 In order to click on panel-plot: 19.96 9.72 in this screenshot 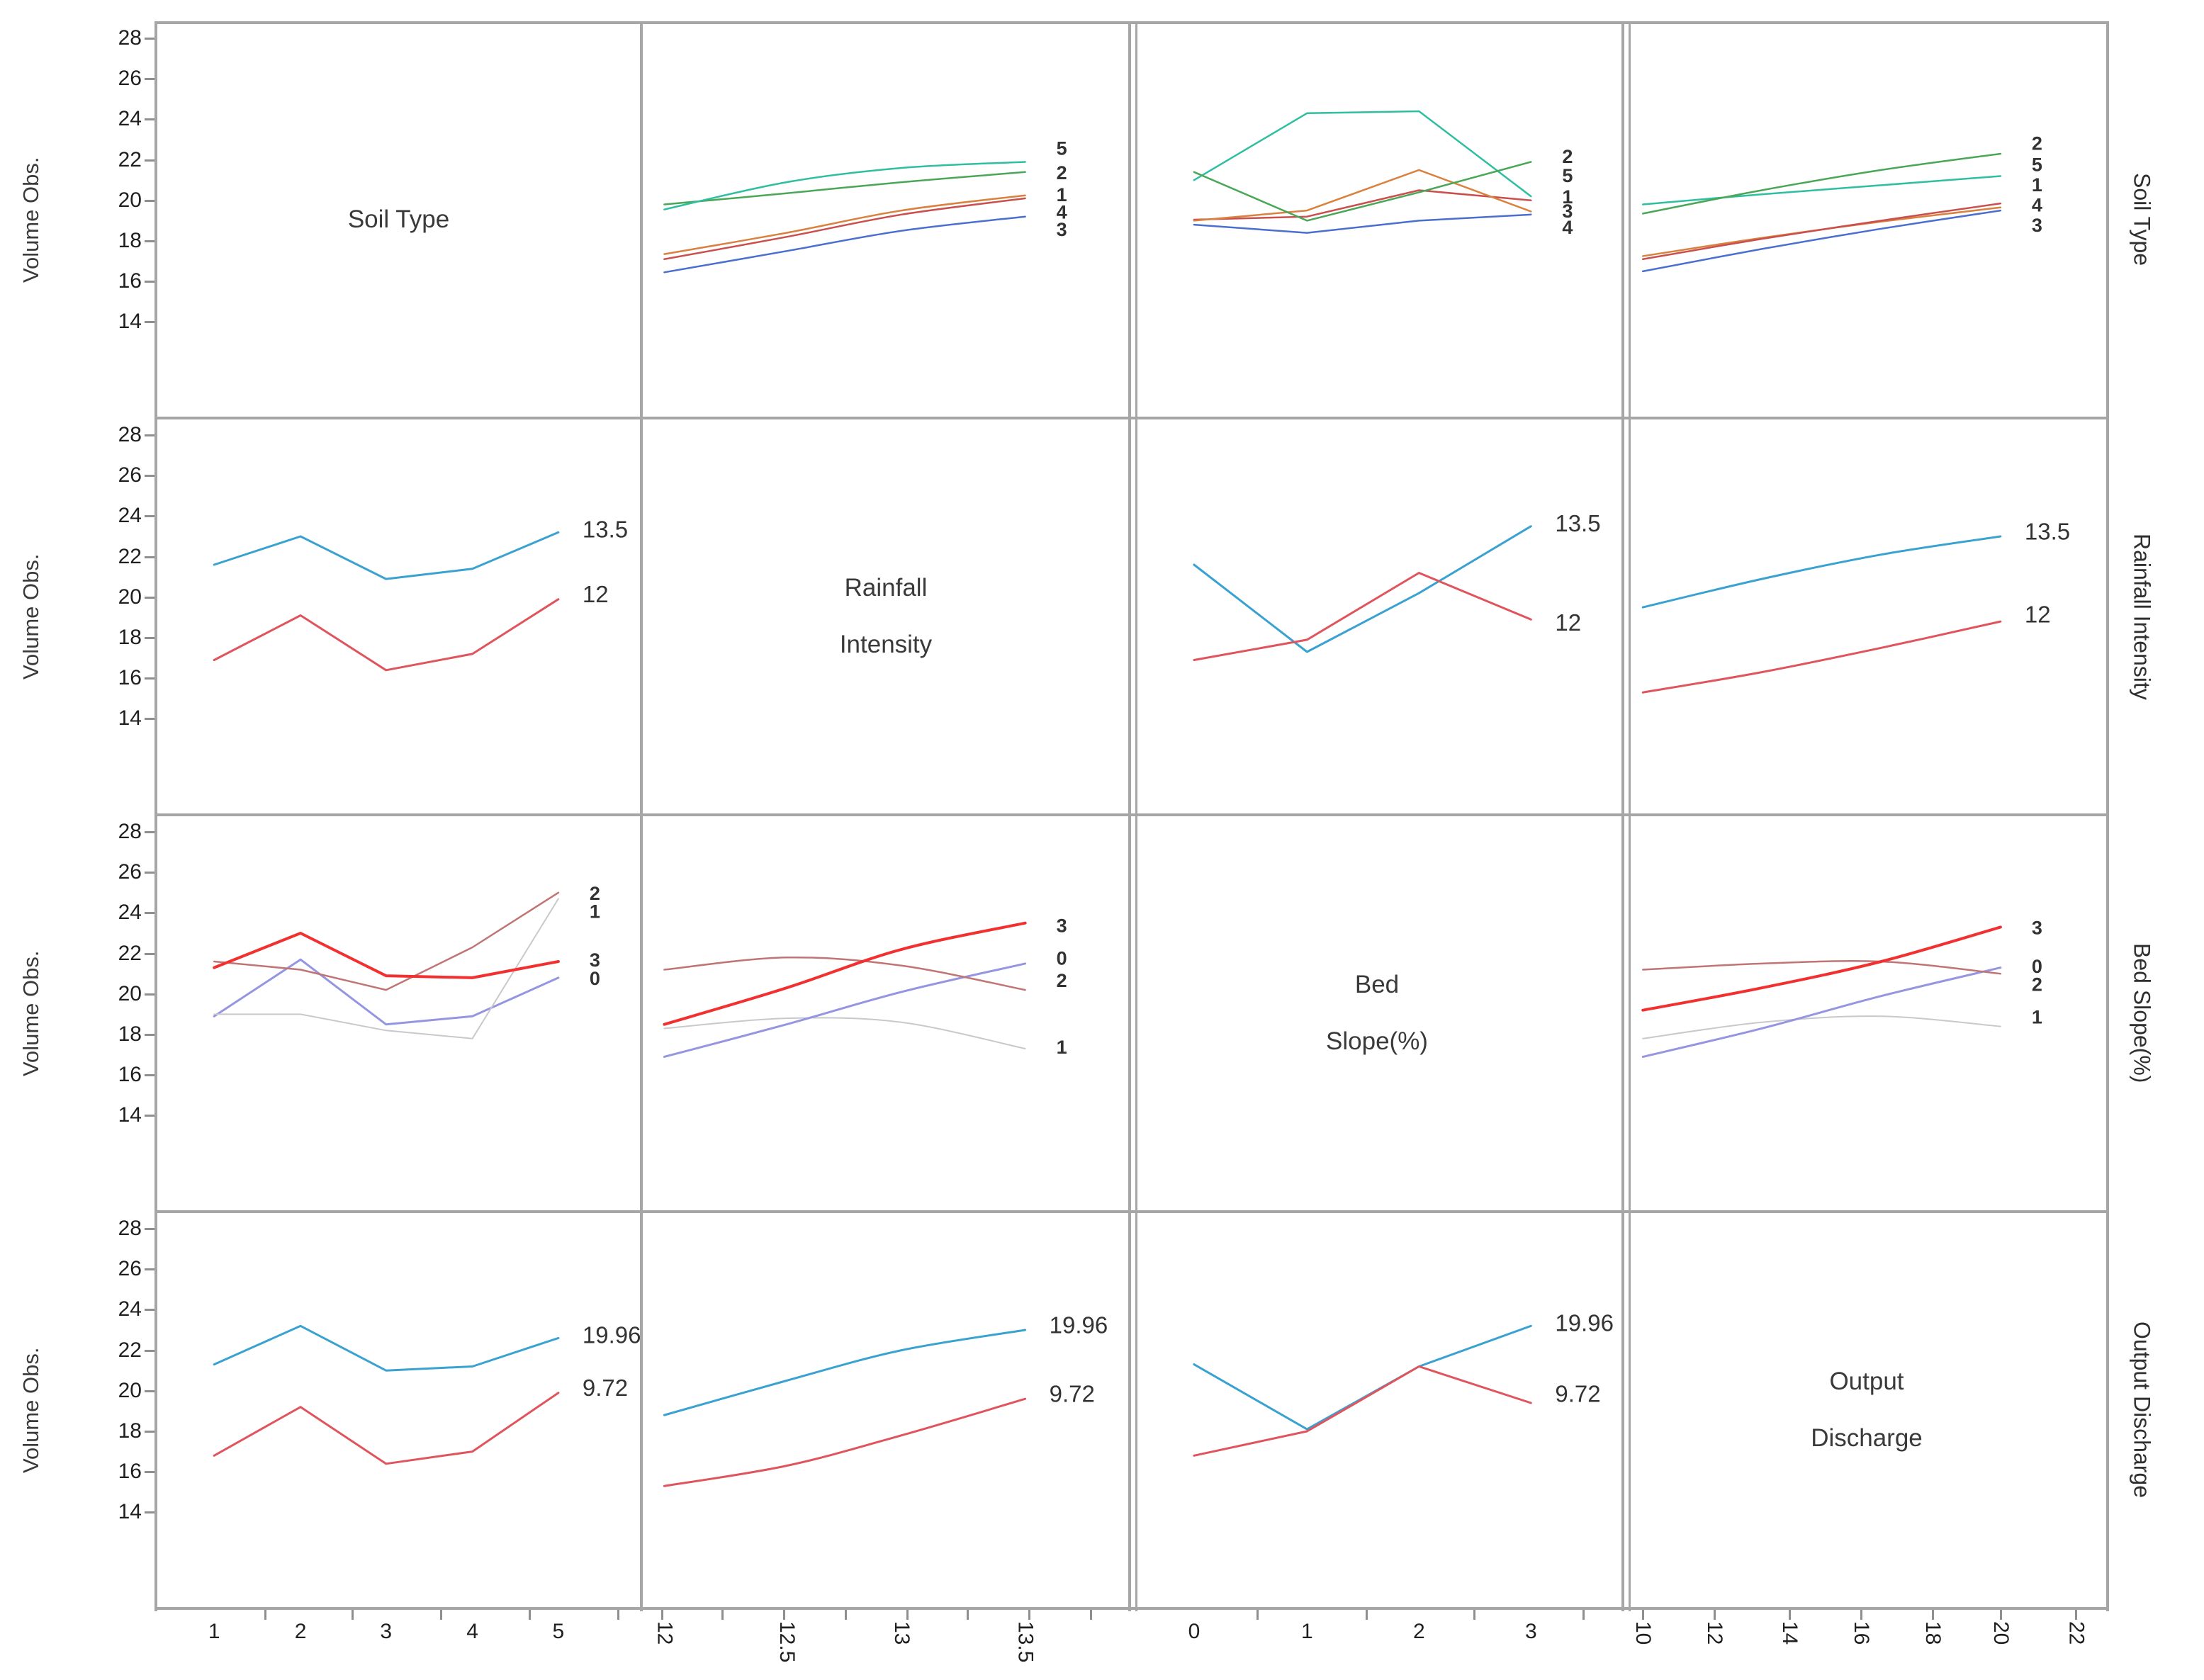, I will do `click(427, 1394)`.